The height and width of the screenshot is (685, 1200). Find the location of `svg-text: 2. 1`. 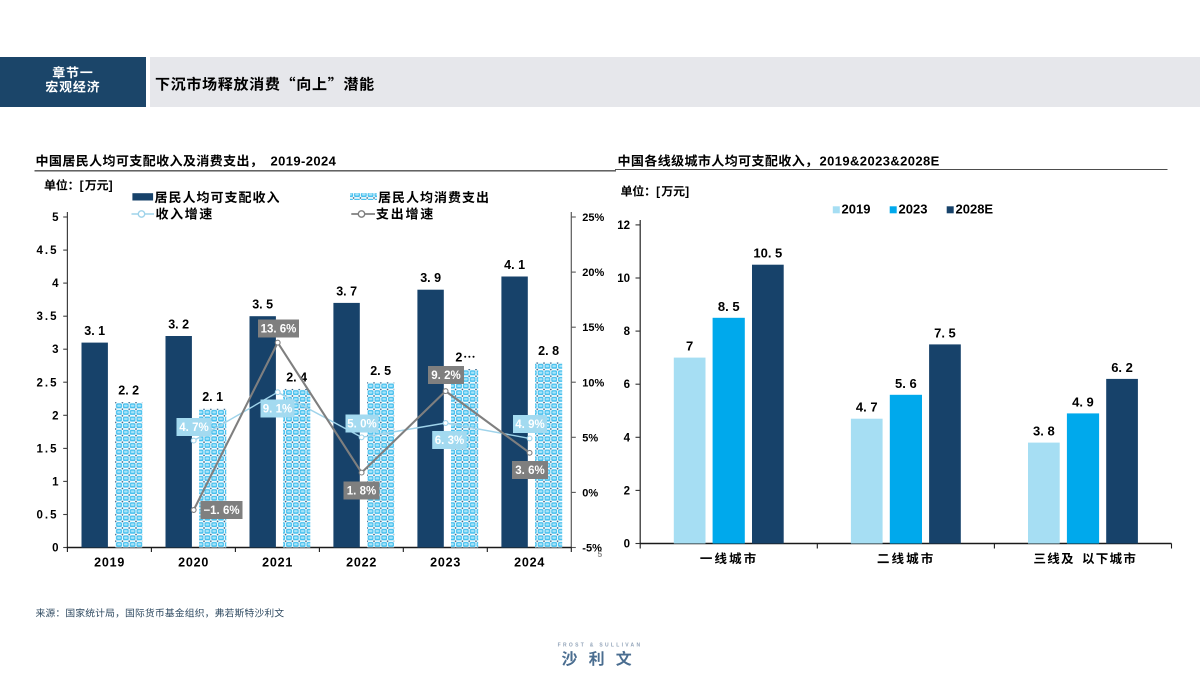

svg-text: 2. 1 is located at coordinates (212, 397).